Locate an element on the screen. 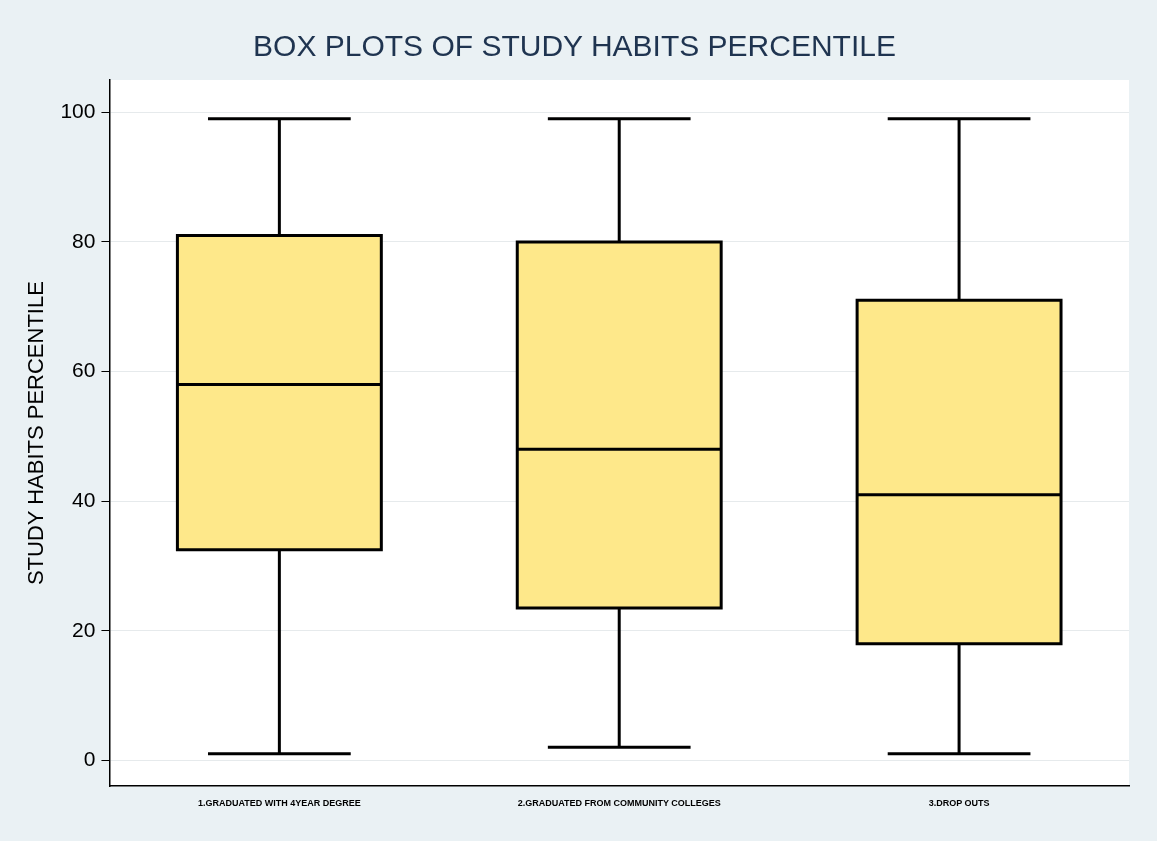  x-tick-label: 3.DROP OUTS is located at coordinates (959, 803).